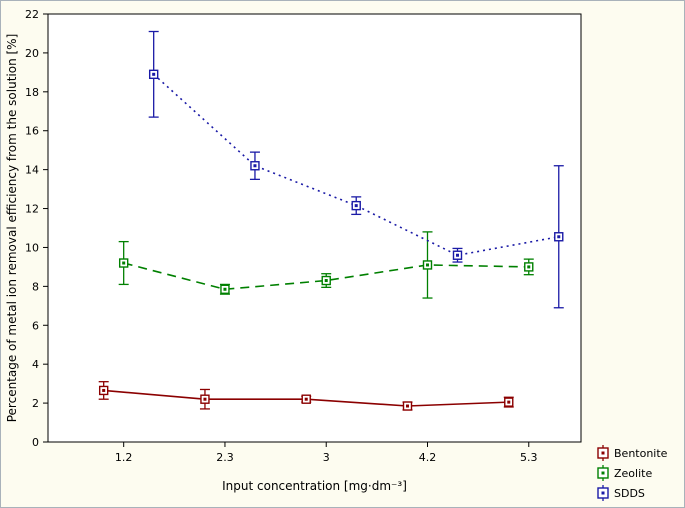 This screenshot has height=508, width=685. I want to click on y-tick-label: 2, so click(35, 403).